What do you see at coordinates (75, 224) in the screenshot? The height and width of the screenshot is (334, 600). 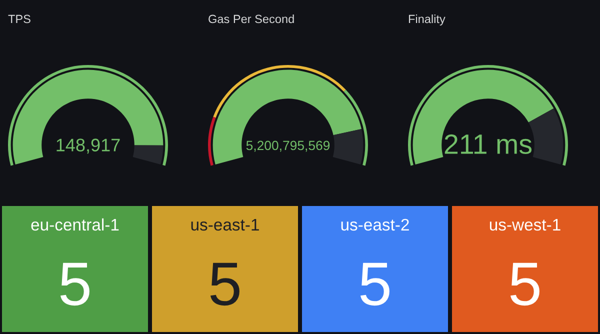 I see `text: eu-central-1` at bounding box center [75, 224].